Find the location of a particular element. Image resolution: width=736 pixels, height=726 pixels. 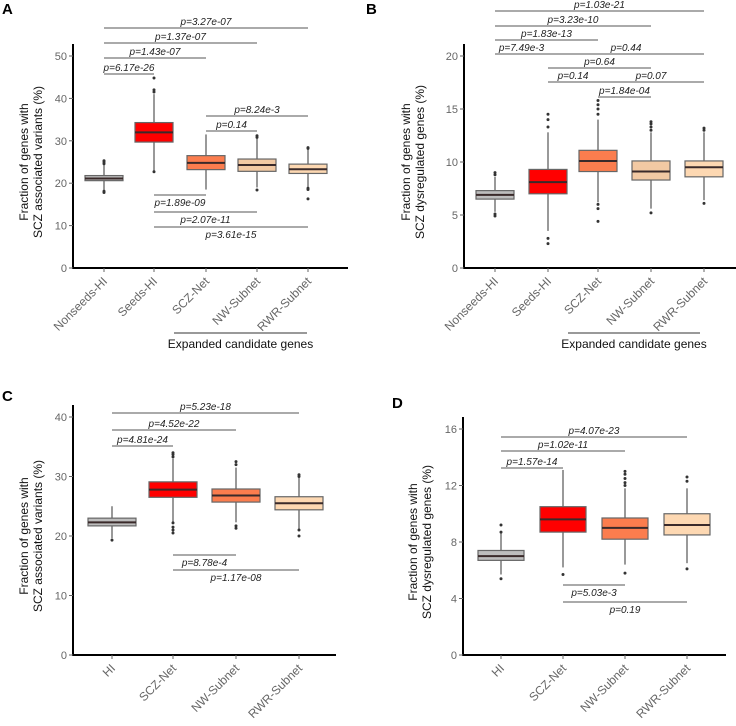

panel-label: A is located at coordinates (7, 9).